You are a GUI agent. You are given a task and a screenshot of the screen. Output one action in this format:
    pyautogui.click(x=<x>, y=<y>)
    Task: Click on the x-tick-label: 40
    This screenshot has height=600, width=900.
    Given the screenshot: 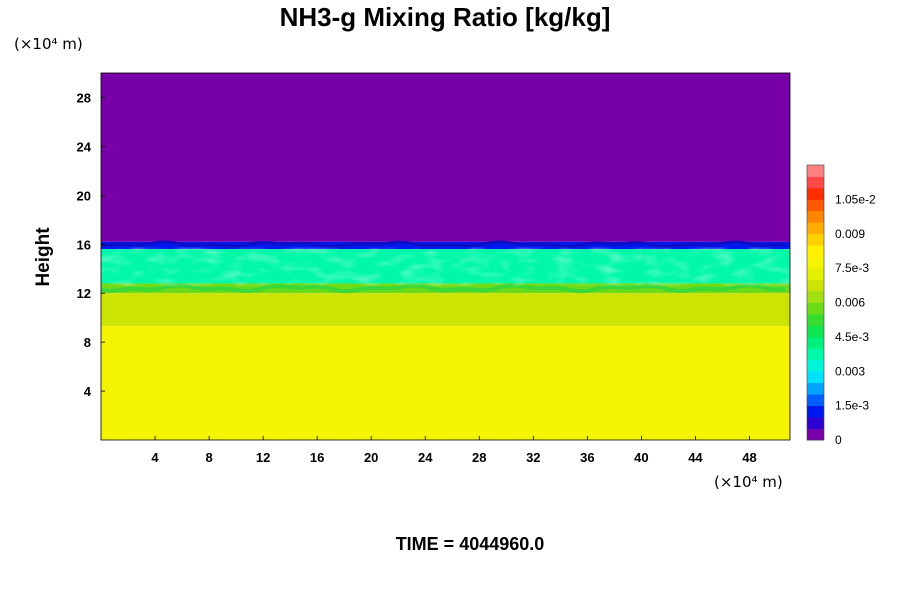 What is the action you would take?
    pyautogui.click(x=641, y=457)
    